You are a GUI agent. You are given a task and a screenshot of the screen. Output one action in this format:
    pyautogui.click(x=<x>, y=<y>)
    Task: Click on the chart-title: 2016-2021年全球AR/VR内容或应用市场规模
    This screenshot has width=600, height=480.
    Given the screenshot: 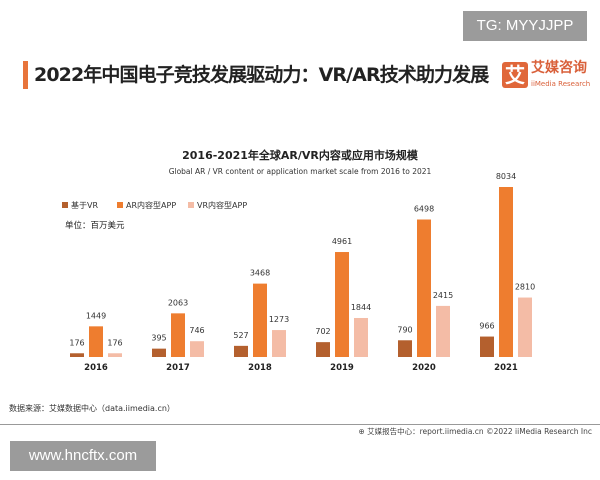 What is the action you would take?
    pyautogui.click(x=300, y=155)
    